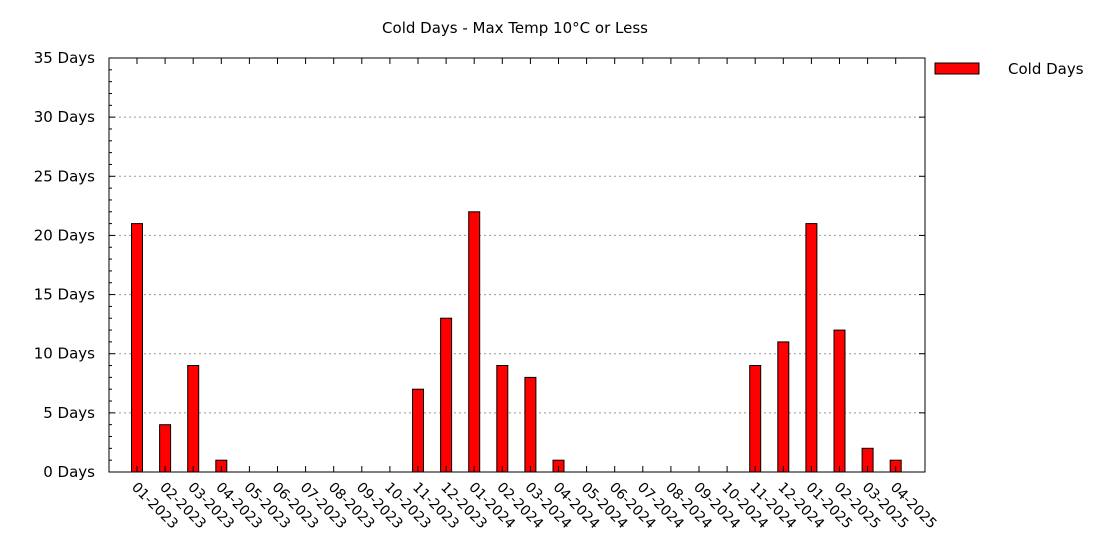 The height and width of the screenshot is (550, 1100). I want to click on y-tick-label: 10 Days, so click(64, 354).